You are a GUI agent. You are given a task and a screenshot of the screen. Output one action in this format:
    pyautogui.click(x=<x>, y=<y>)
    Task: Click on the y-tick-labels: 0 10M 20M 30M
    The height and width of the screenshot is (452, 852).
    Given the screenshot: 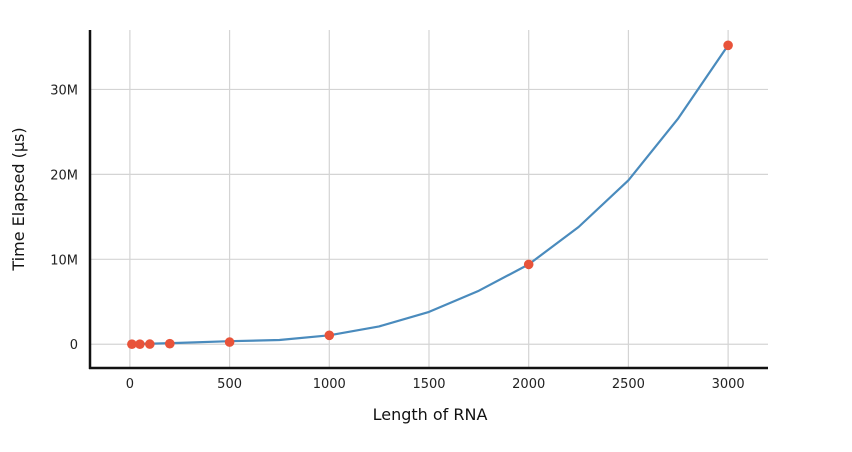 What is the action you would take?
    pyautogui.click(x=64, y=218)
    